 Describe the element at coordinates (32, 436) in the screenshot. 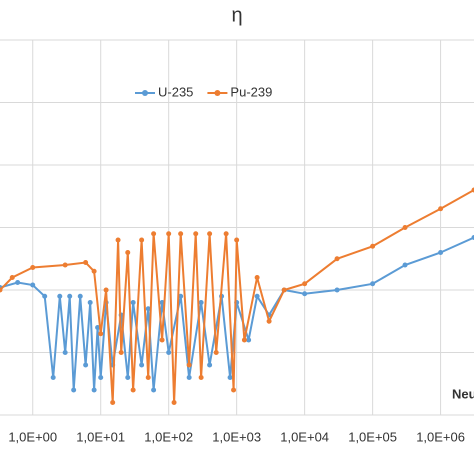

I see `x-tick-label: 1,0E+00` at that location.